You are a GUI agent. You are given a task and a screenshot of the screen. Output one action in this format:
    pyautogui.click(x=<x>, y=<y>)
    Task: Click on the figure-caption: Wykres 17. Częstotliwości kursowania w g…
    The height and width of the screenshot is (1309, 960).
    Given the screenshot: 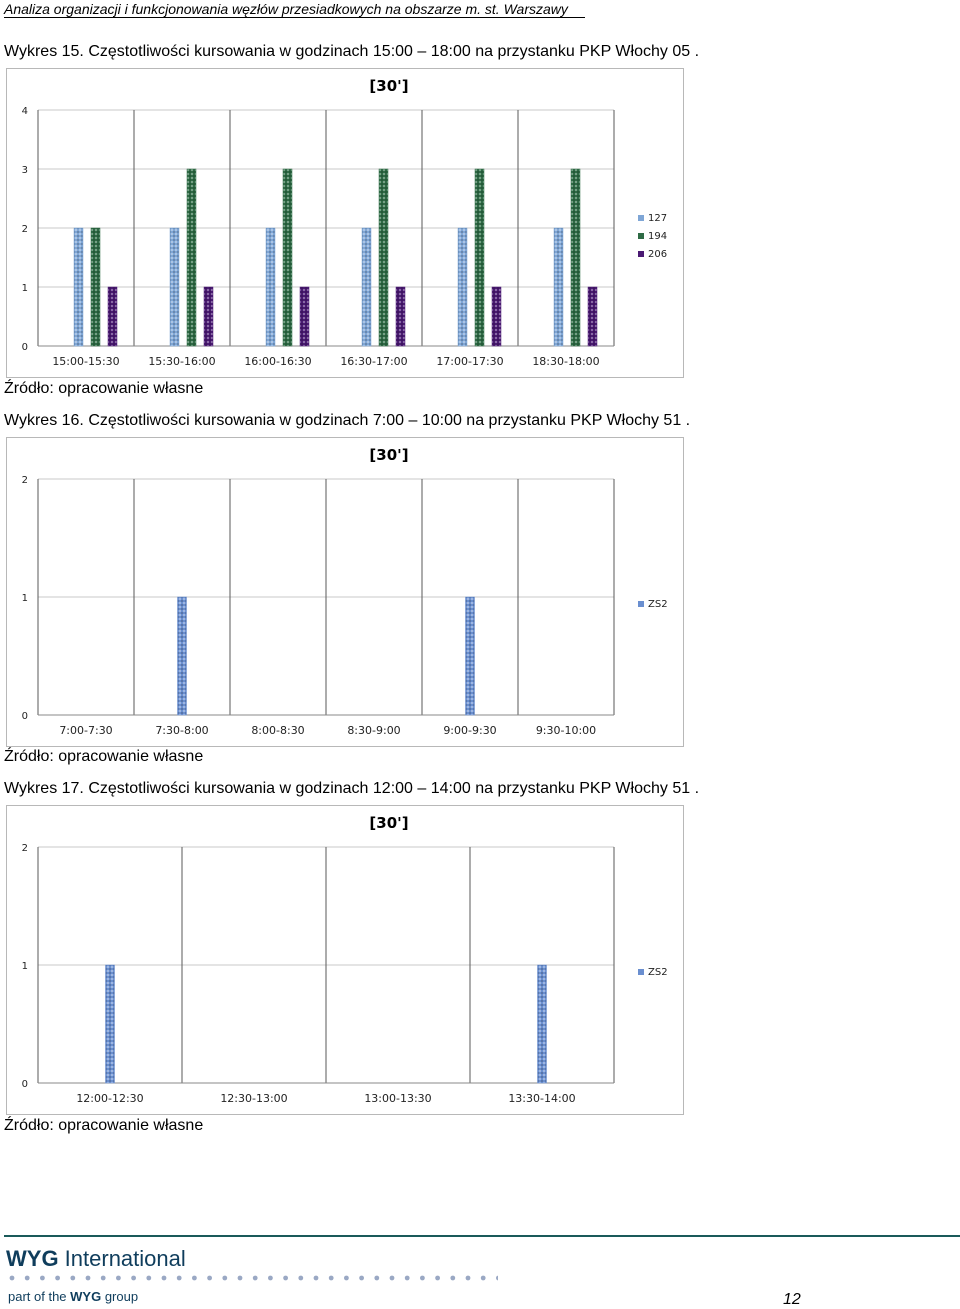 What is the action you would take?
    pyautogui.click(x=352, y=788)
    